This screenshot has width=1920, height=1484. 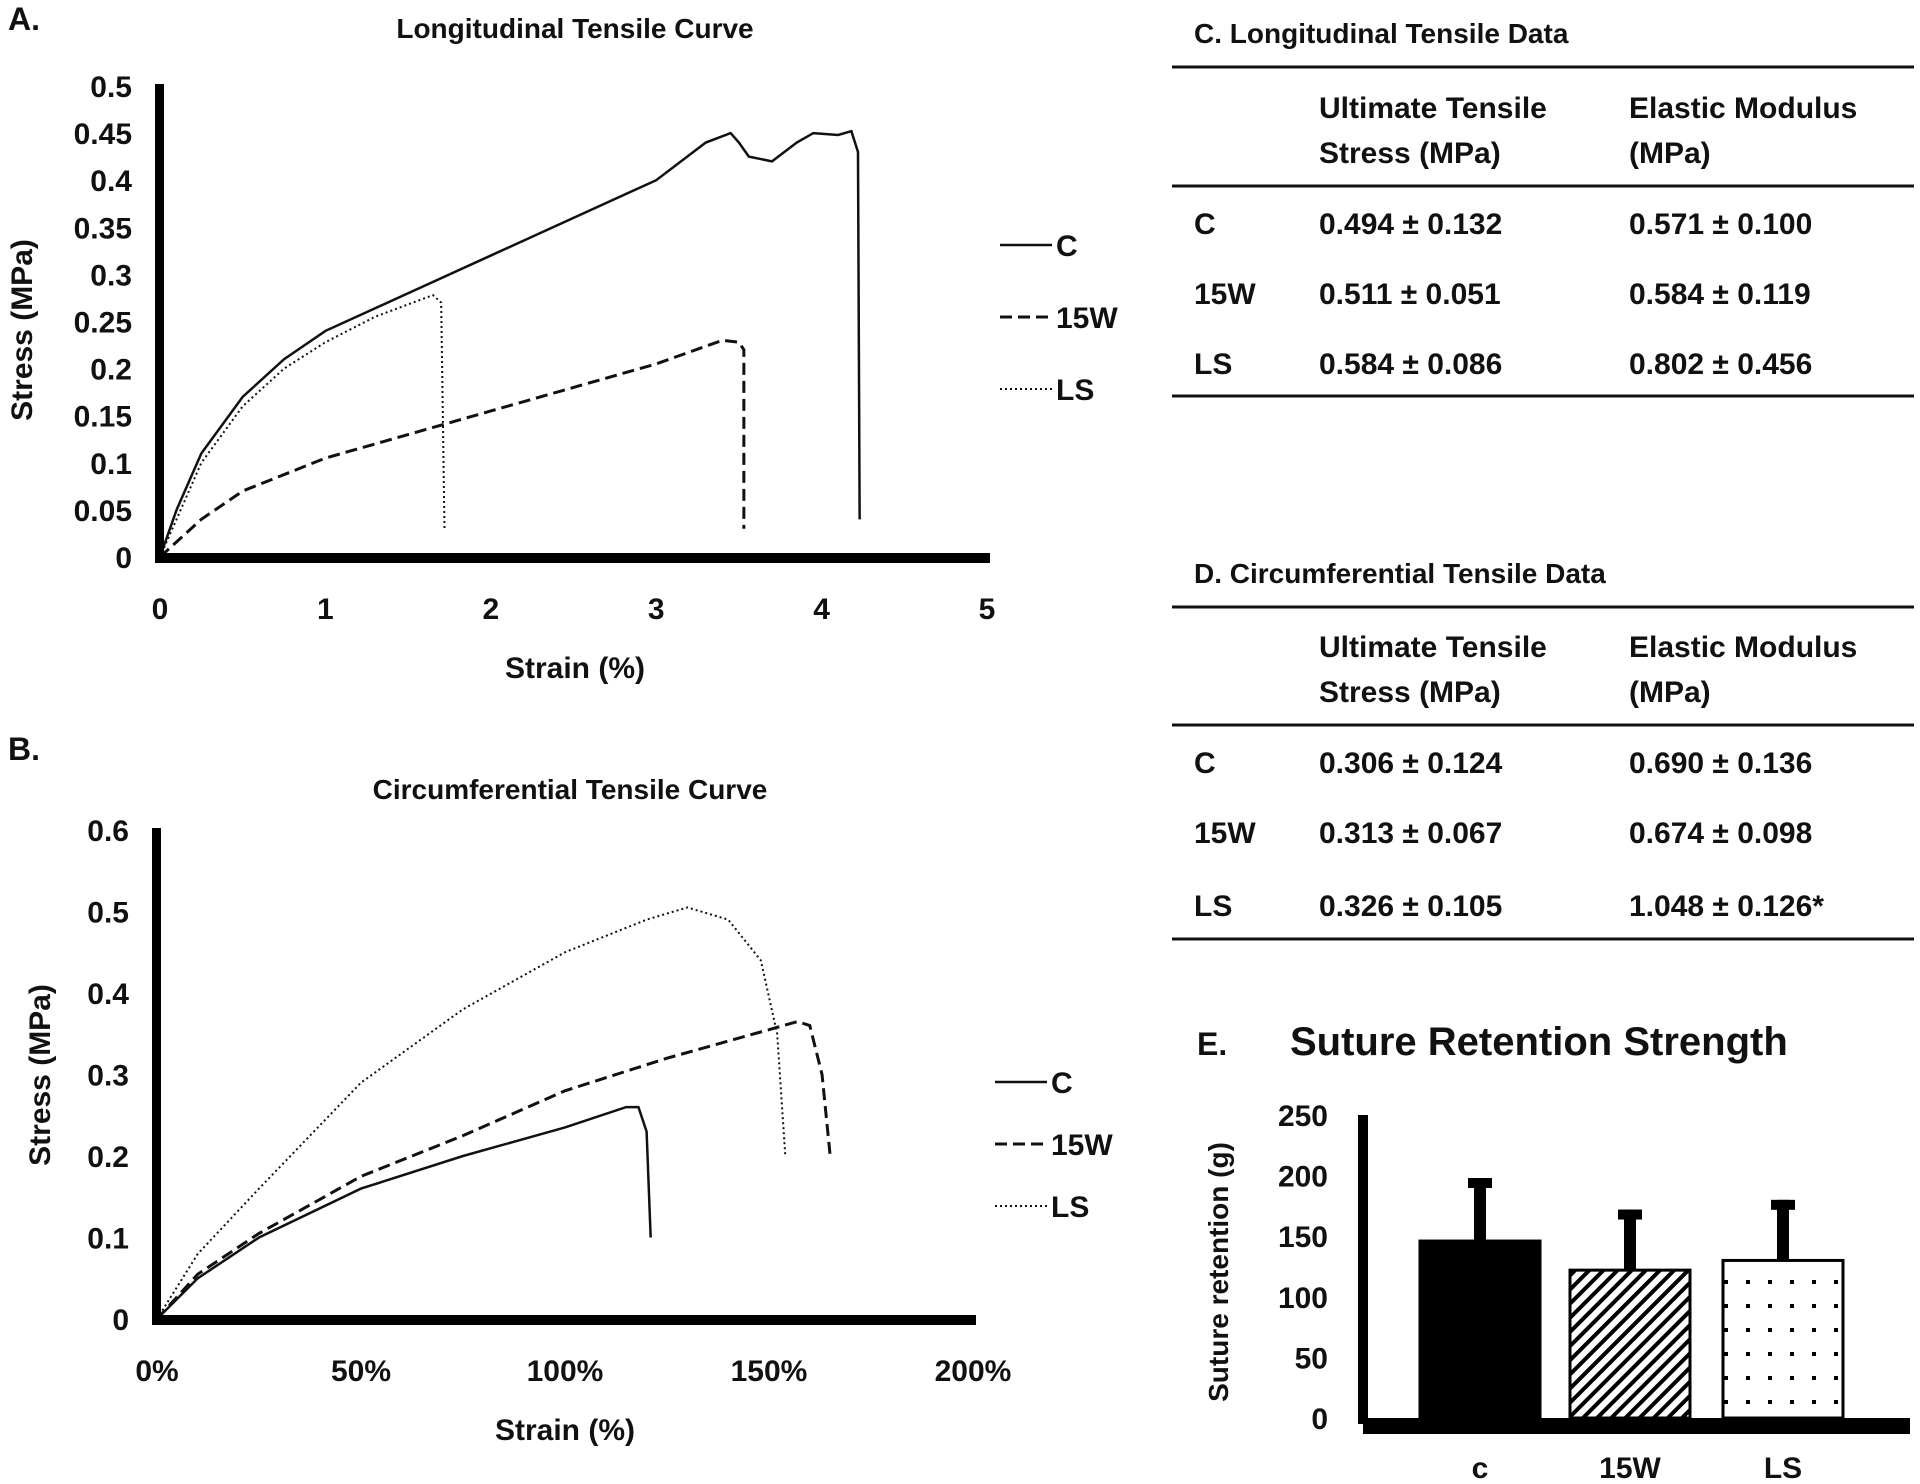 I want to click on bar-c, so click(x=1480, y=1329).